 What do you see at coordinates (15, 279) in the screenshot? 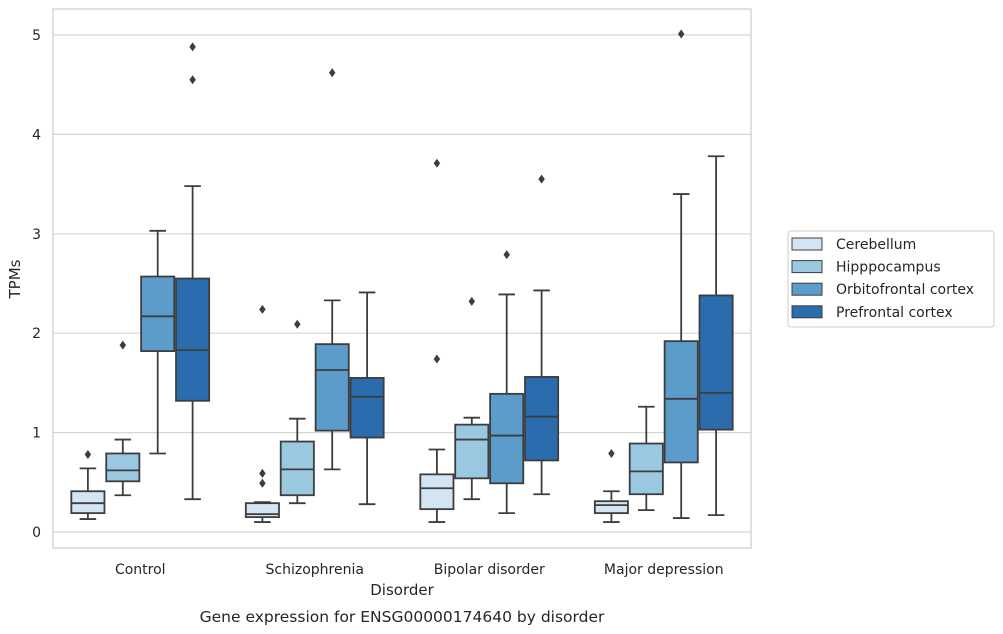
I see `y-axis-label: TPMs` at bounding box center [15, 279].